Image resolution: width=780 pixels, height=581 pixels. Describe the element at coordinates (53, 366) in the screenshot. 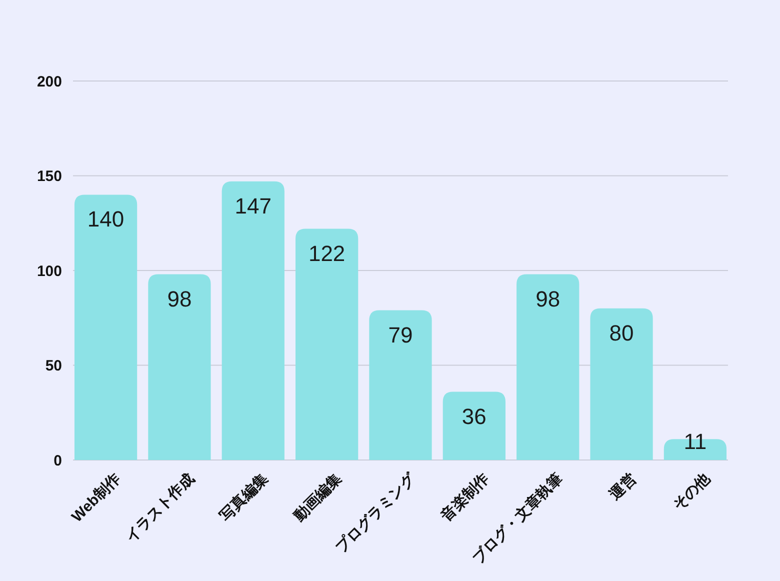

I see `y-tick-label: 50` at that location.